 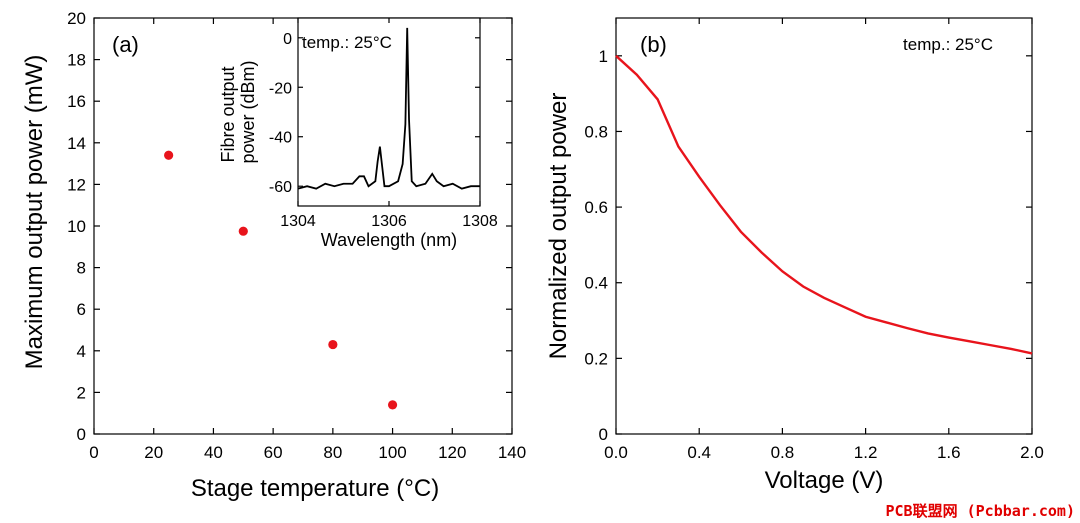 What do you see at coordinates (34, 212) in the screenshot?
I see `panel-a-y-axis-title: Maximum output power (mW)` at bounding box center [34, 212].